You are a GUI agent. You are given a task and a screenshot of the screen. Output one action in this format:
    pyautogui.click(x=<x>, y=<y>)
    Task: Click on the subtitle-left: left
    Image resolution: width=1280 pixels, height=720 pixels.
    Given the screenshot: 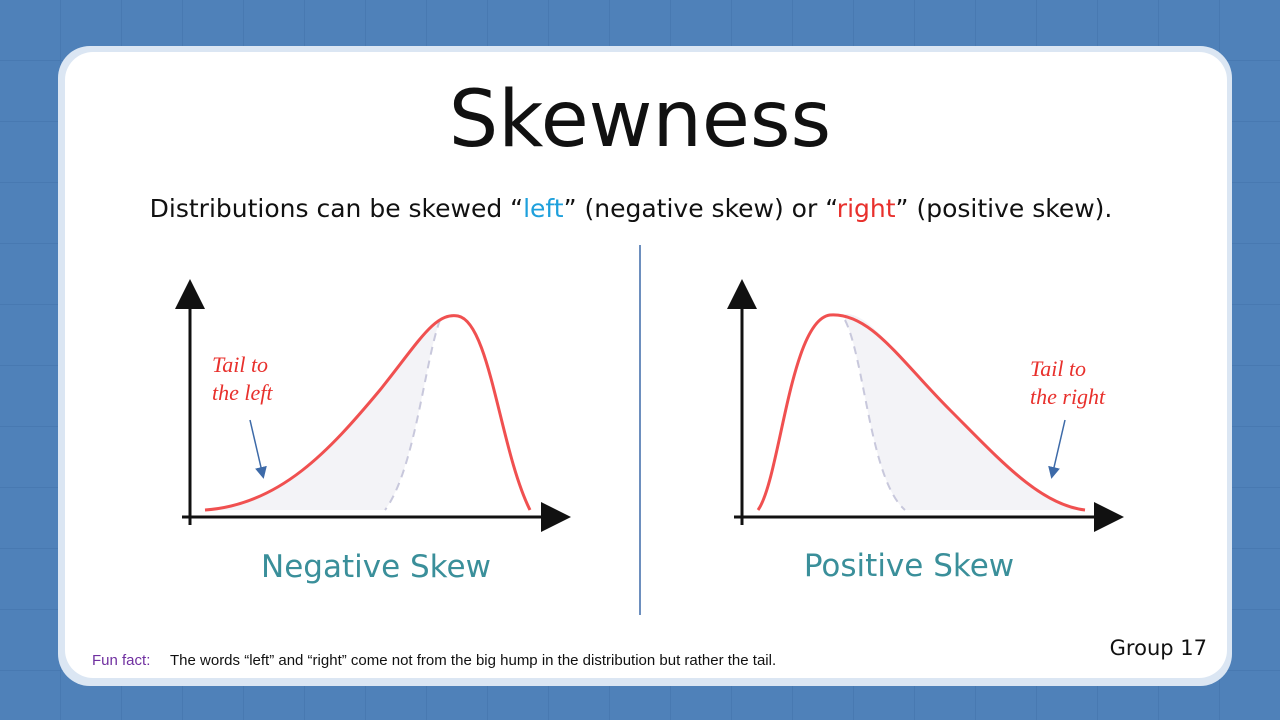 What is the action you would take?
    pyautogui.click(x=543, y=208)
    